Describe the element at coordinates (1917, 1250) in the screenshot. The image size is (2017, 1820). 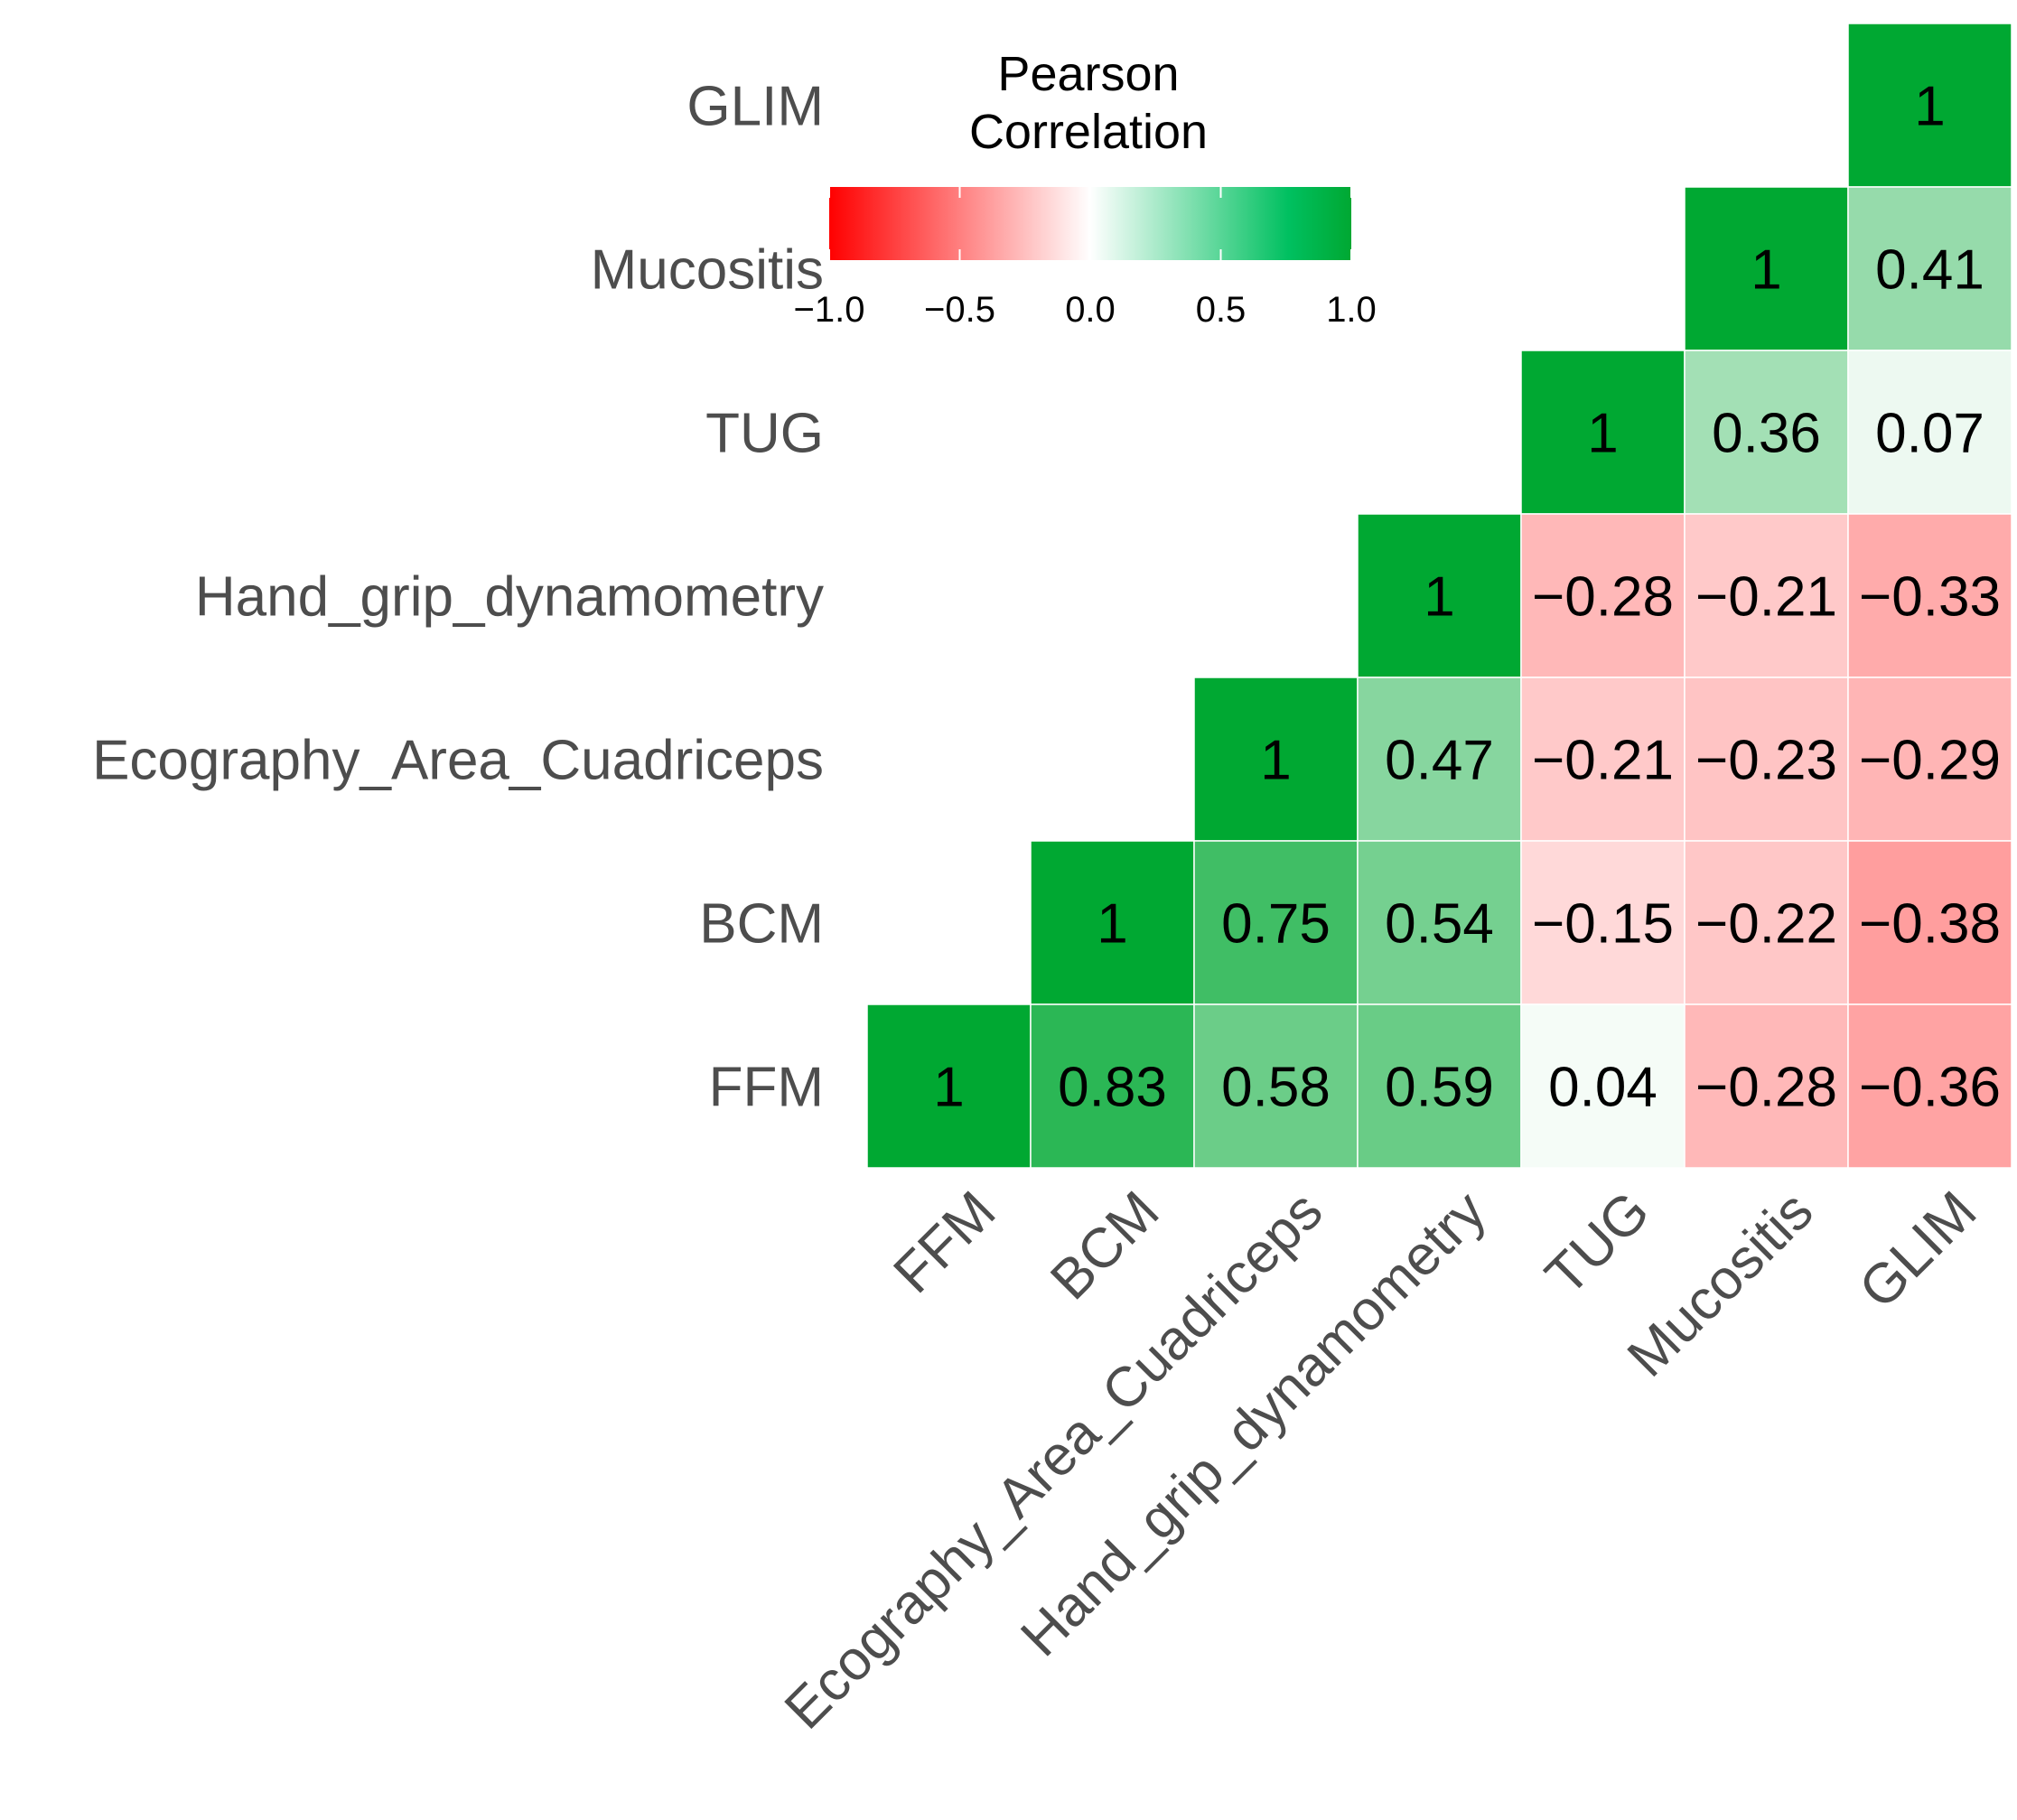
I see `x-label-GLIM: GLIM` at that location.